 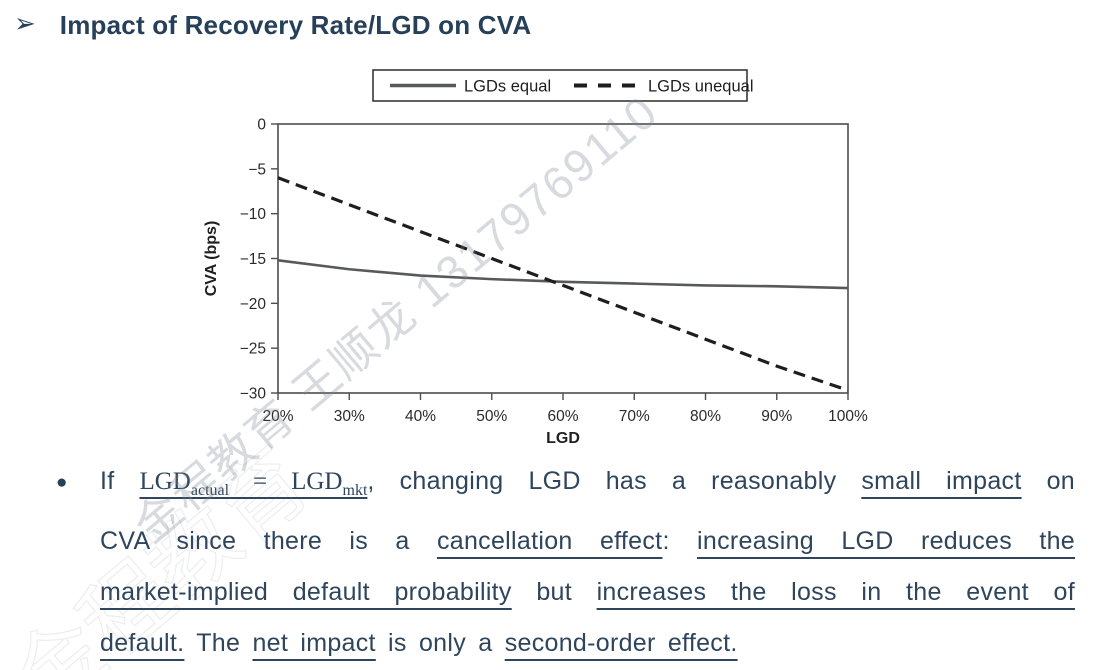 I want to click on formula-lgd-equality: LGDactual = LGDmkt, so click(x=253, y=483).